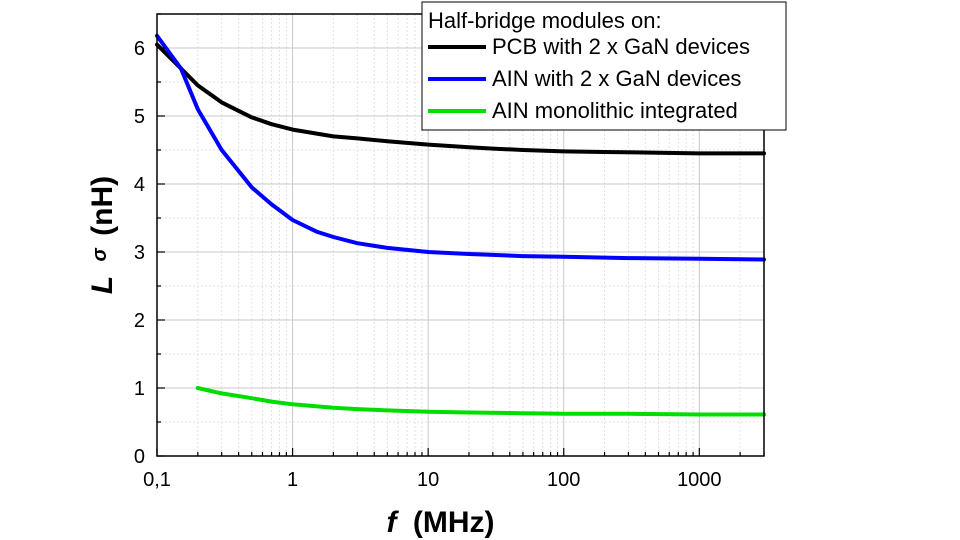  I want to click on y-tick-label: 4, so click(139, 185).